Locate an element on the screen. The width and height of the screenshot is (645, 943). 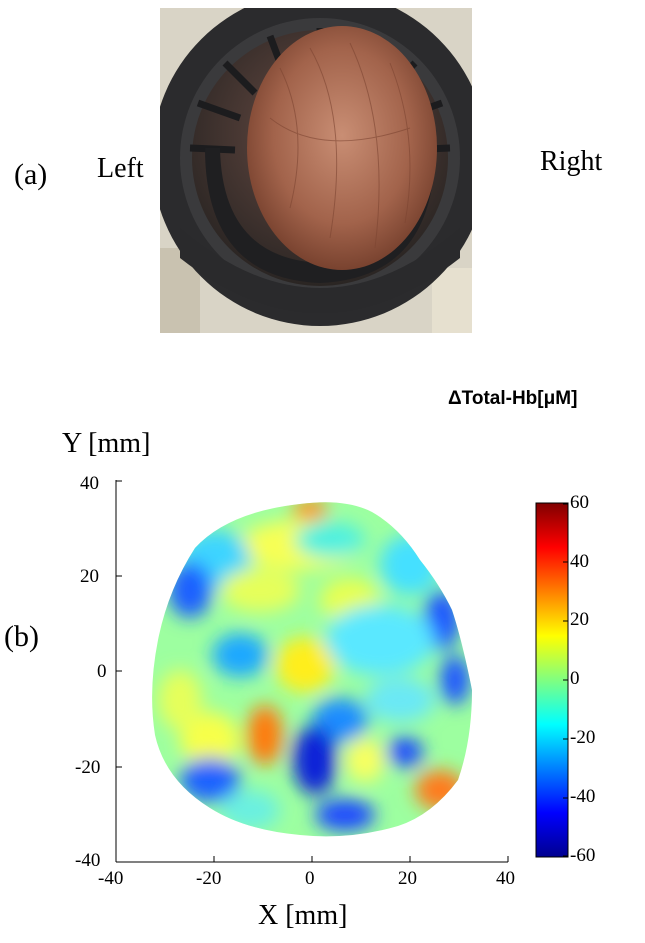
y-tick-label: -20 is located at coordinates (88, 767).